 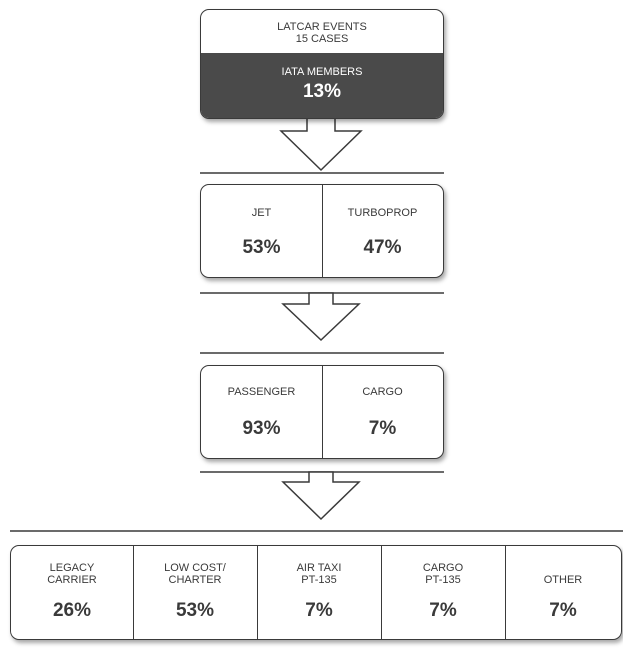 I want to click on engine-turboprop-label: TURBOPROP, so click(x=382, y=213).